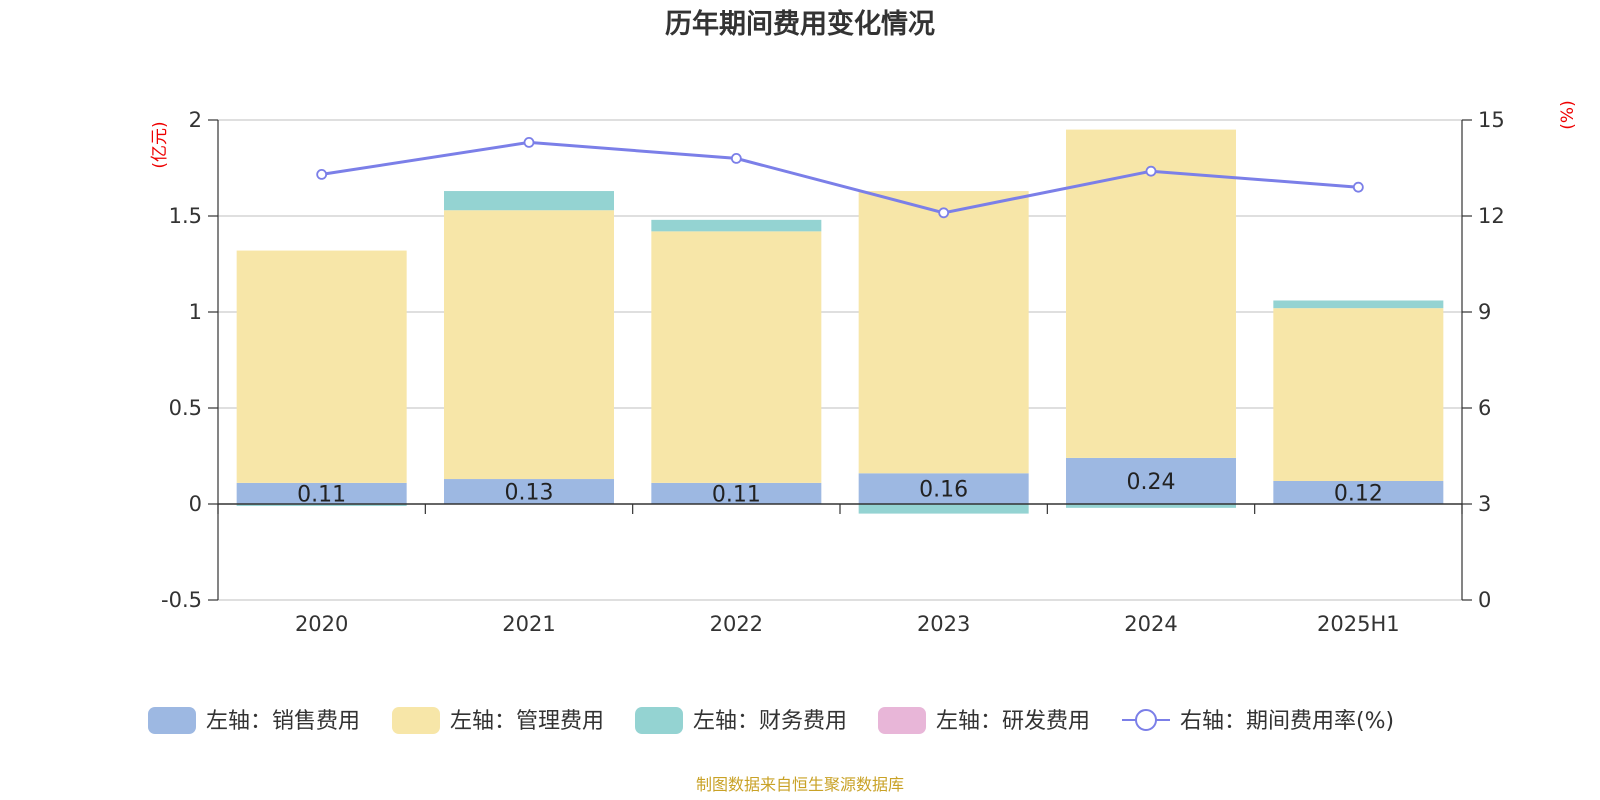  Describe the element at coordinates (1287, 721) in the screenshot. I see `legend-label: 右轴：期间费用率(%)` at that location.